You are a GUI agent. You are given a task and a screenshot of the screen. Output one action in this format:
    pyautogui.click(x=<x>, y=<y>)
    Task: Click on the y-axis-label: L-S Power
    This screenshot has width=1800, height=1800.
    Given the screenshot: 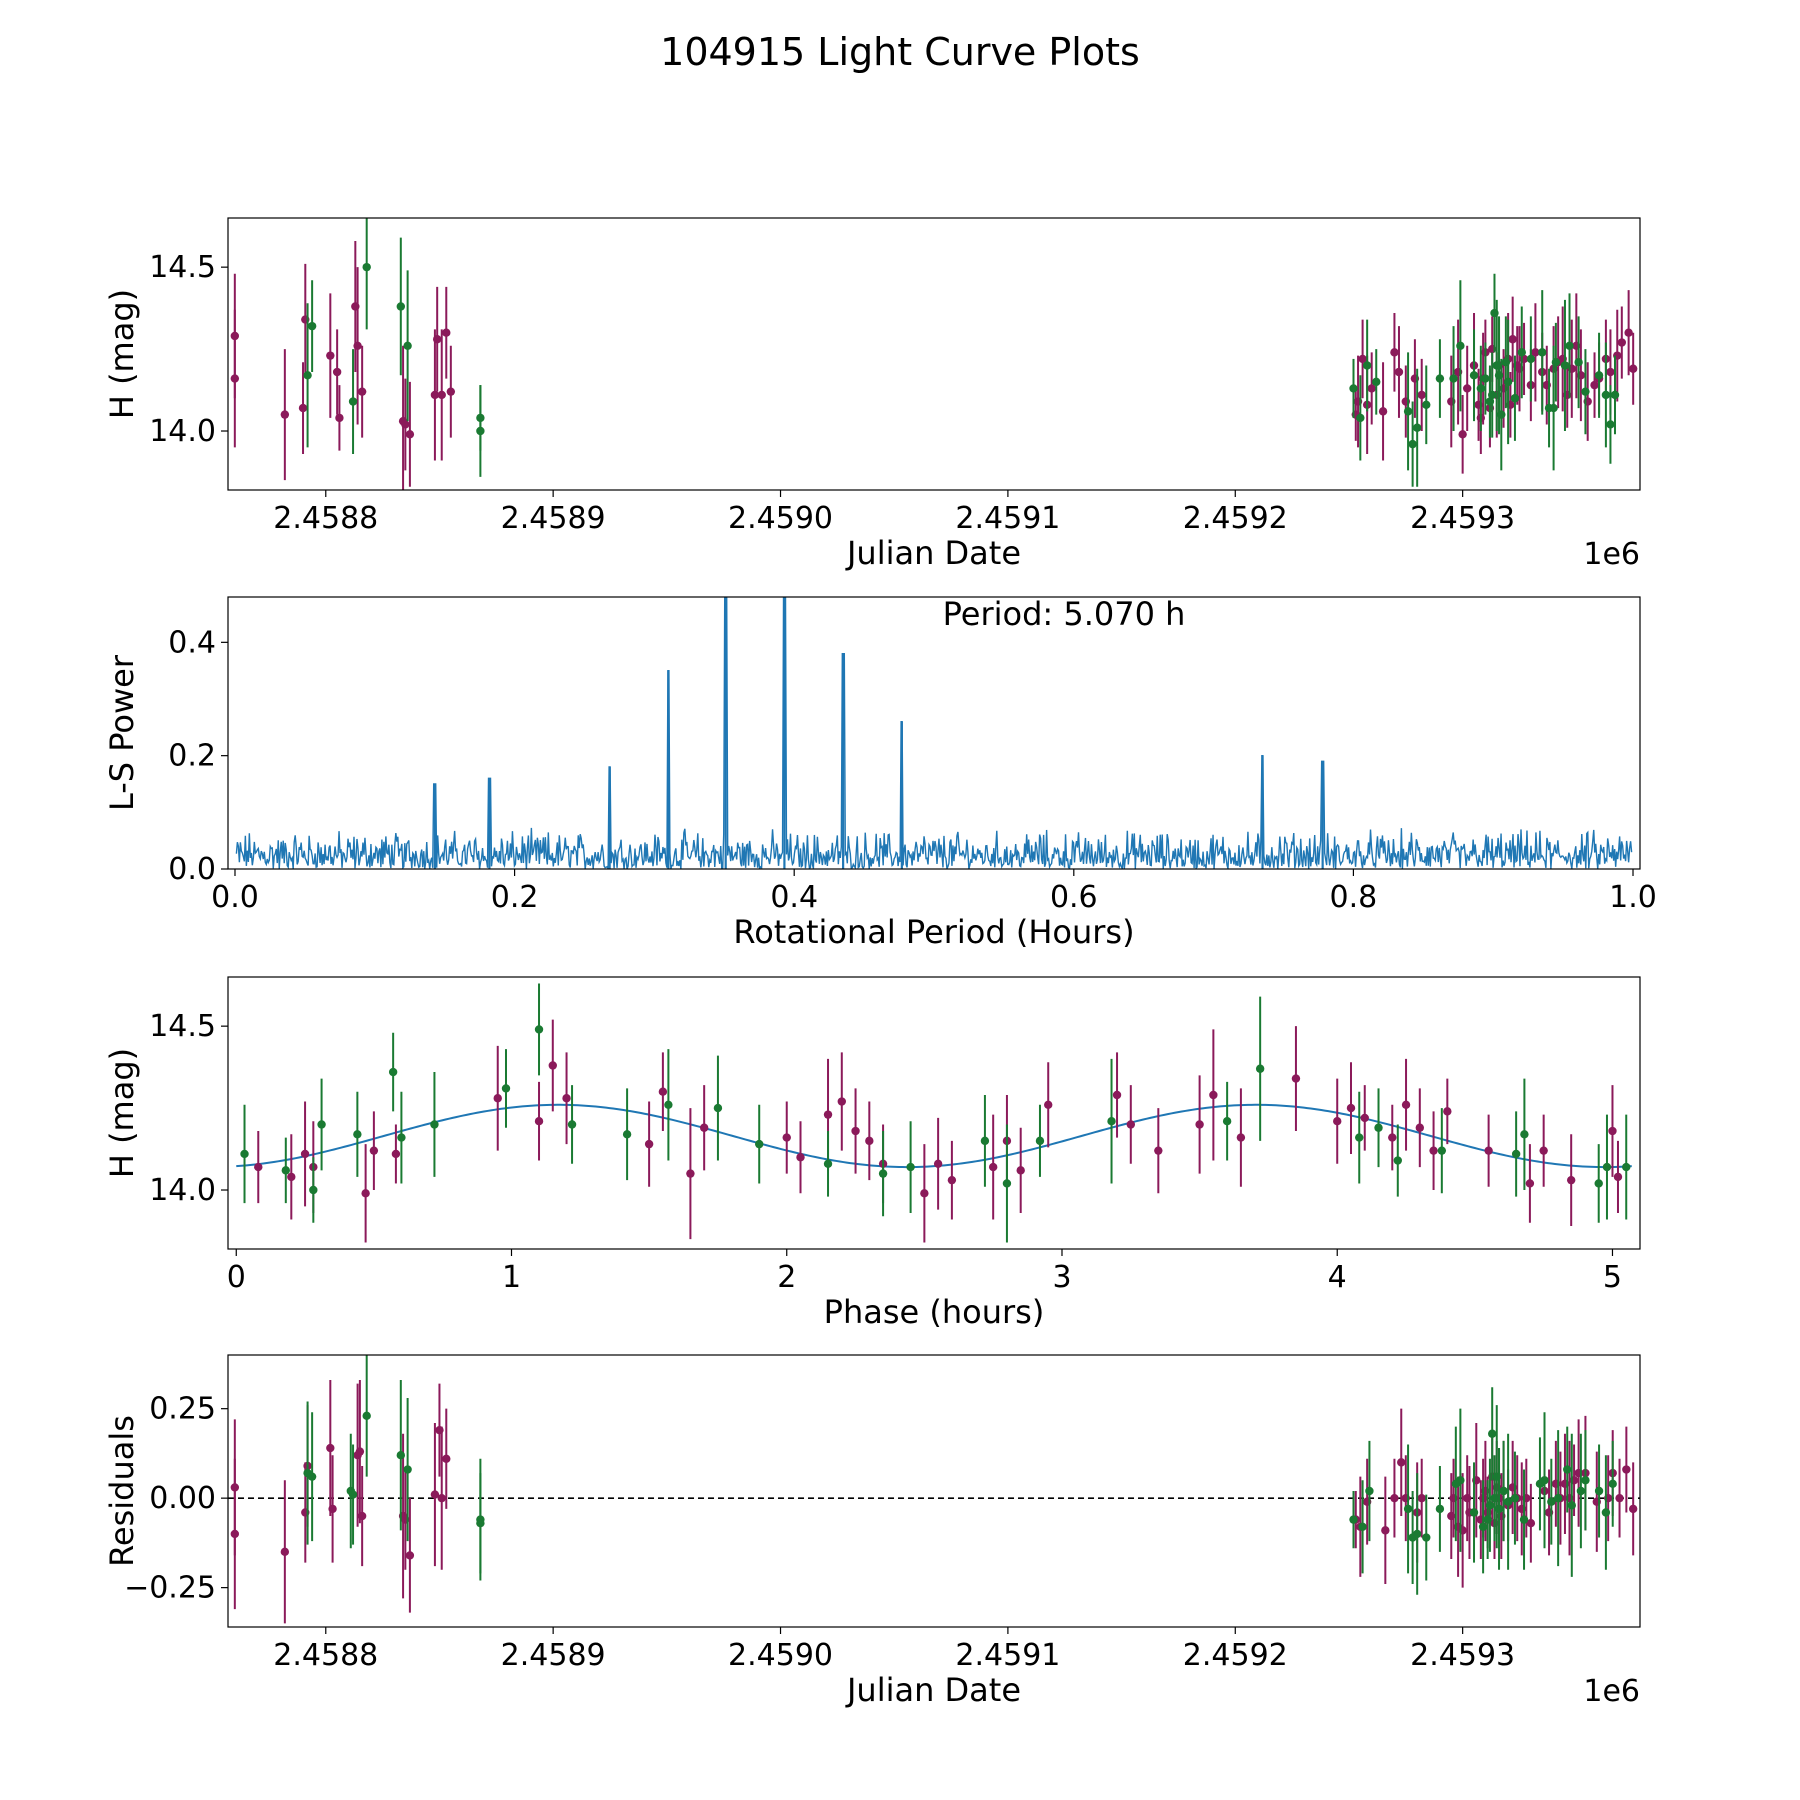 What is the action you would take?
    pyautogui.click(x=122, y=732)
    